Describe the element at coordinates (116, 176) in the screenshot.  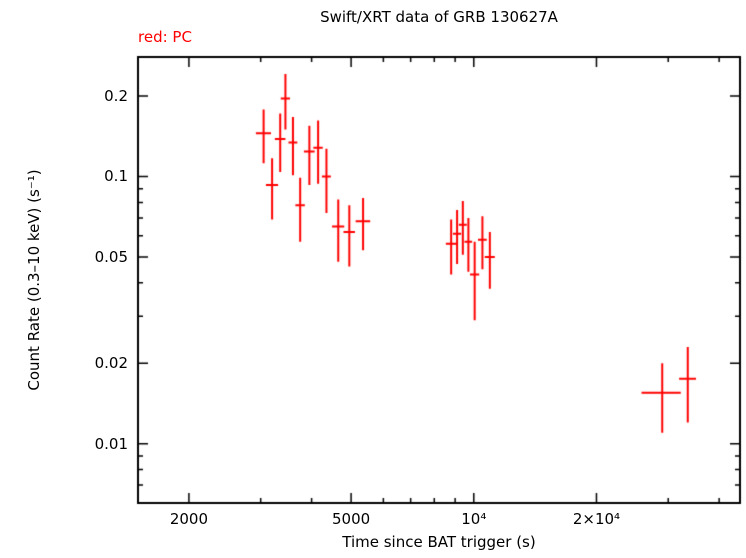
I see `y-tick-label: 0.1` at that location.